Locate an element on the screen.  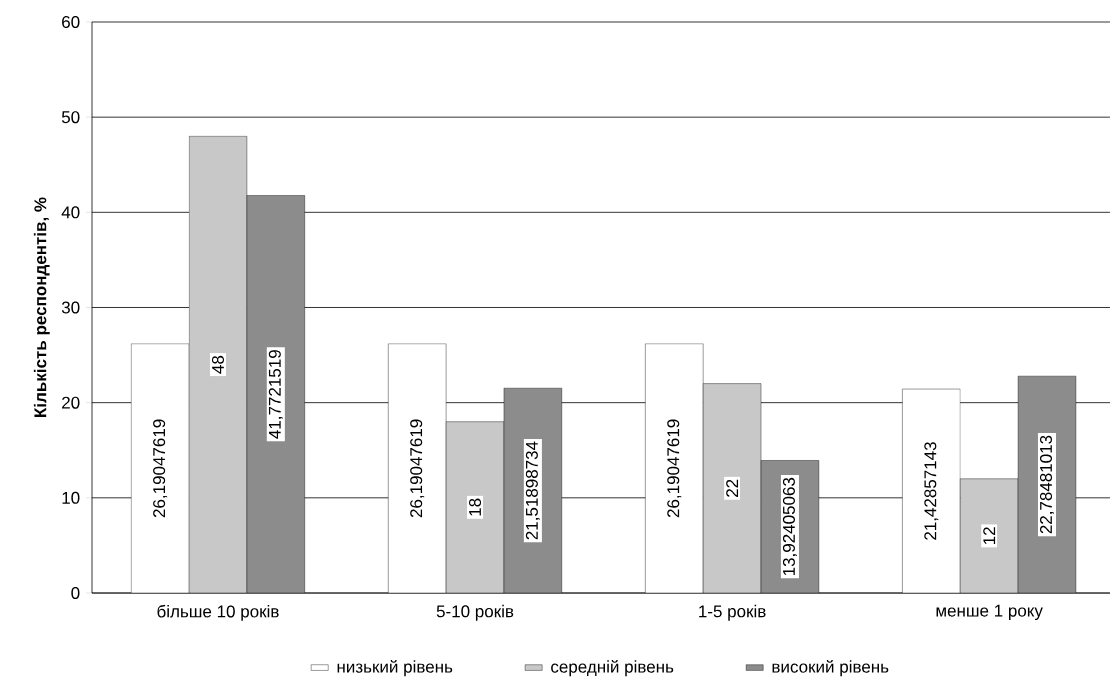
data-label: 12 is located at coordinates (989, 536).